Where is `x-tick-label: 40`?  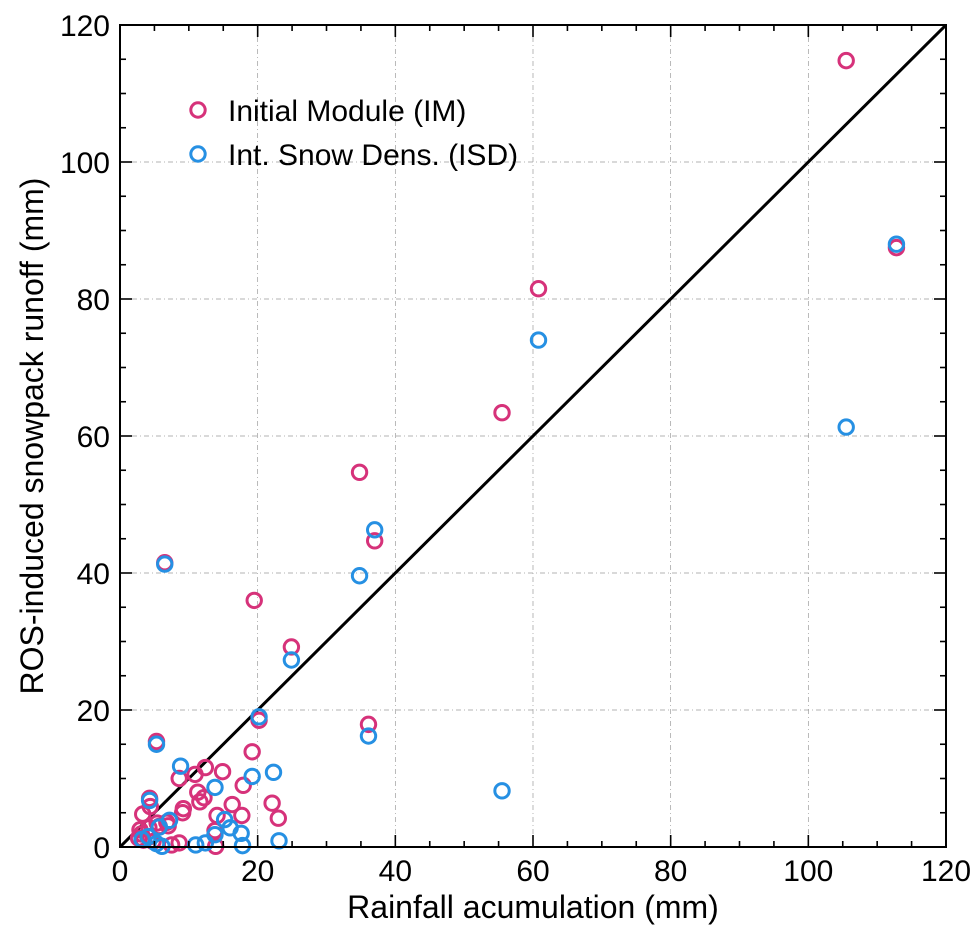 x-tick-label: 40 is located at coordinates (395, 871).